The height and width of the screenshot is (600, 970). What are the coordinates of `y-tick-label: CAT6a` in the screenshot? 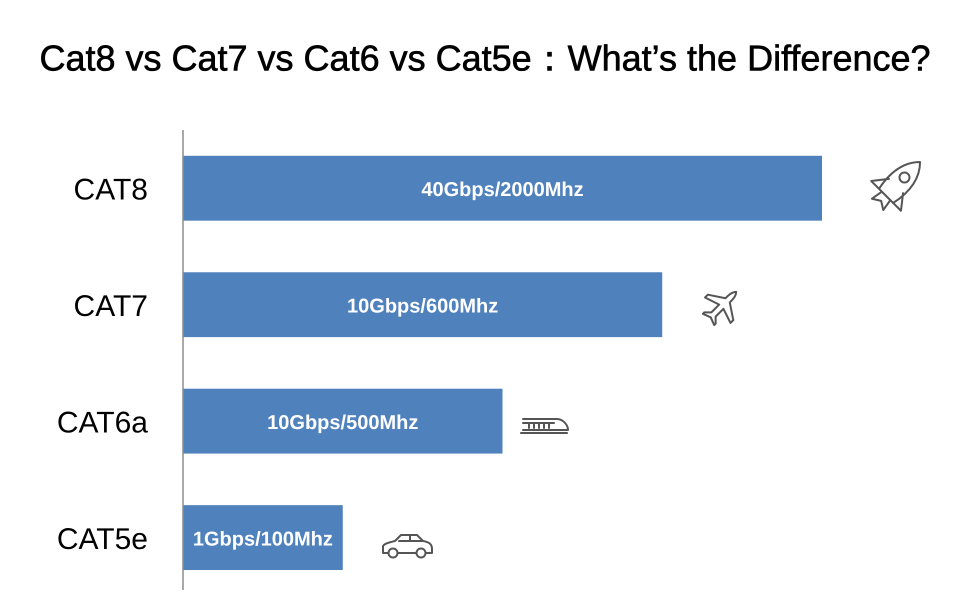 It's located at (102, 423).